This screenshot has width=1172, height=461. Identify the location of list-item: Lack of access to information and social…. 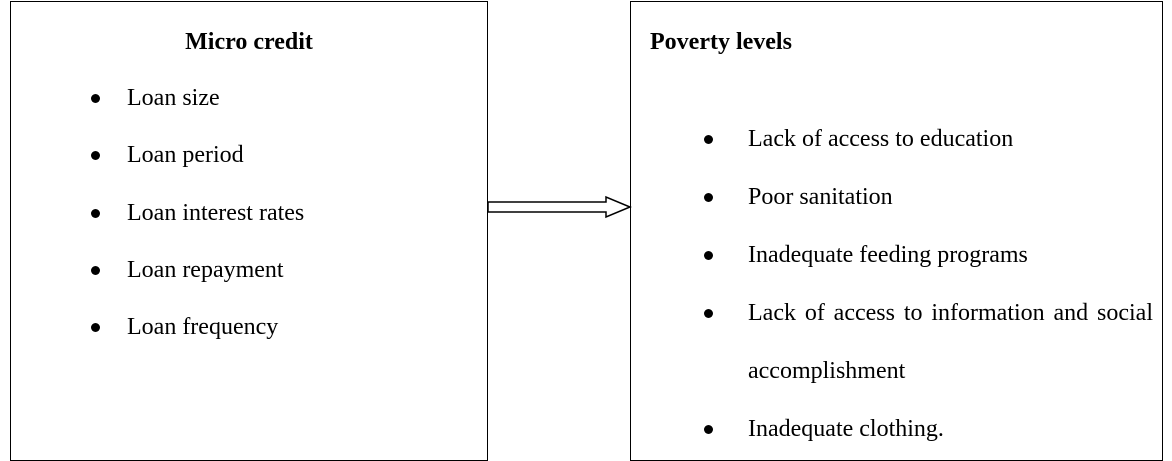
(950, 342).